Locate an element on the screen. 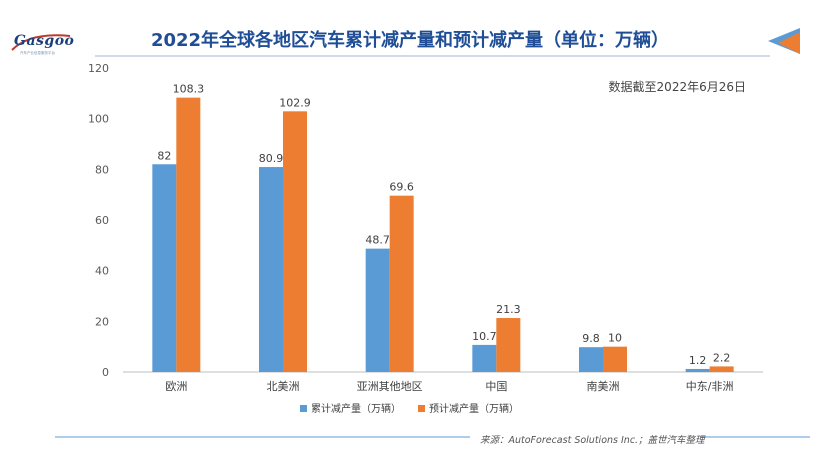 The width and height of the screenshot is (820, 461). data-label: 1.2 is located at coordinates (698, 360).